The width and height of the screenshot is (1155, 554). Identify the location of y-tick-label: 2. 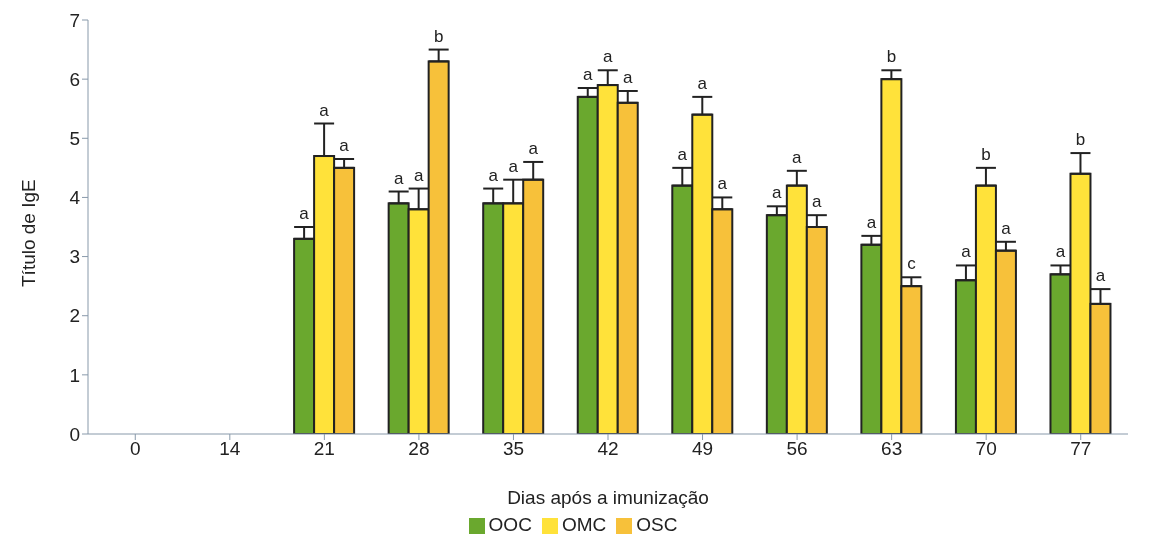
(74, 316).